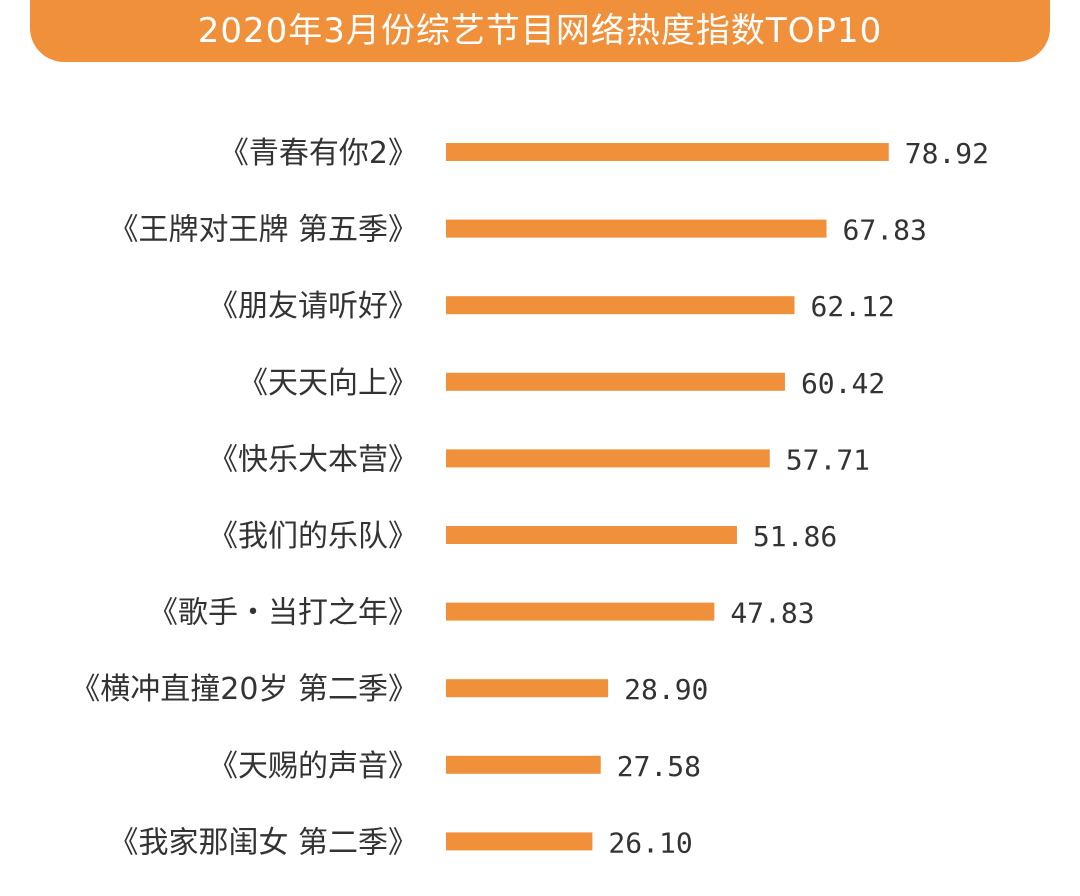 The image size is (1080, 896). I want to click on value-label: 67.83, so click(885, 230).